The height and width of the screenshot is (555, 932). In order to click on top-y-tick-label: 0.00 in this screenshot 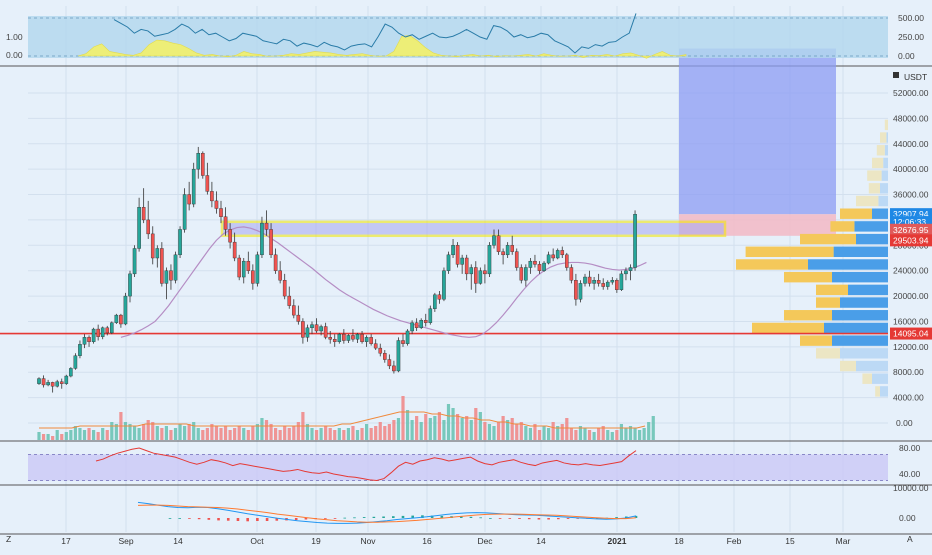, I will do `click(906, 56)`.